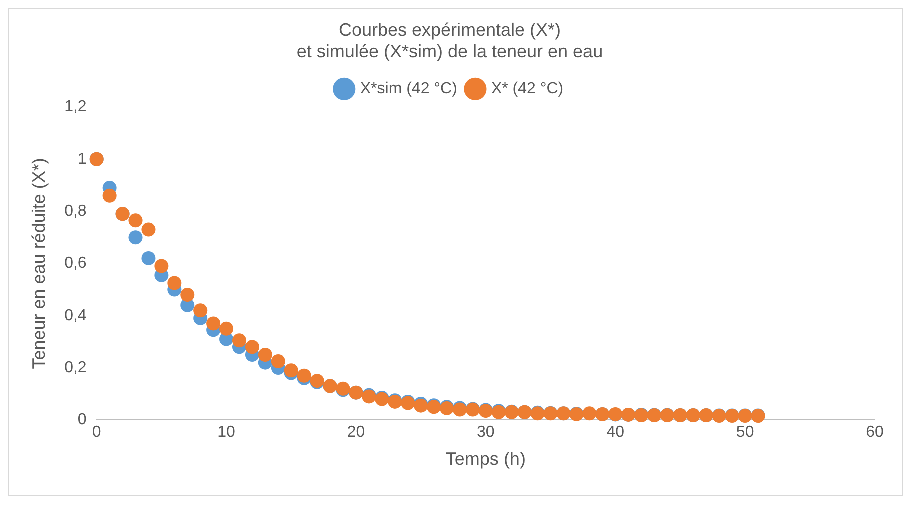 Image resolution: width=917 pixels, height=508 pixels. I want to click on y-tick-label: 1, so click(82, 159).